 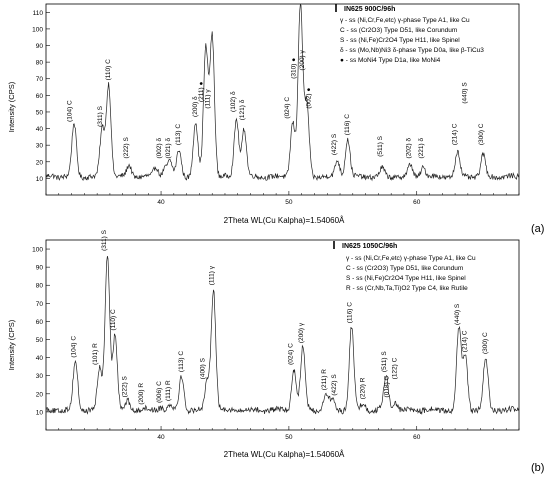 What do you see at coordinates (40, 162) in the screenshot?
I see `y-tick-label: 20` at bounding box center [40, 162].